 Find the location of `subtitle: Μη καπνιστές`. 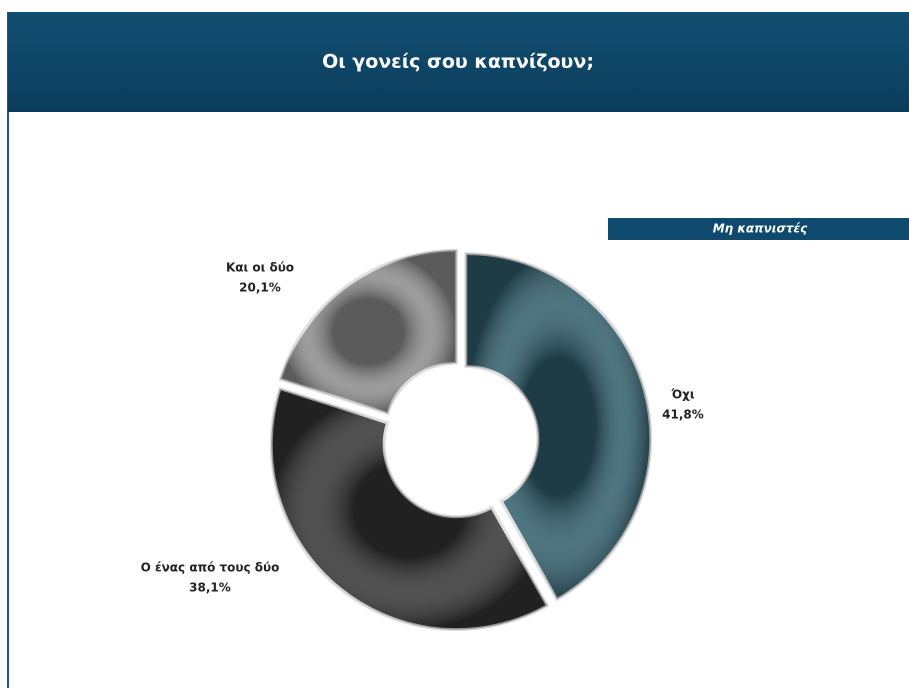

subtitle: Μη καπνιστές is located at coordinates (760, 229).